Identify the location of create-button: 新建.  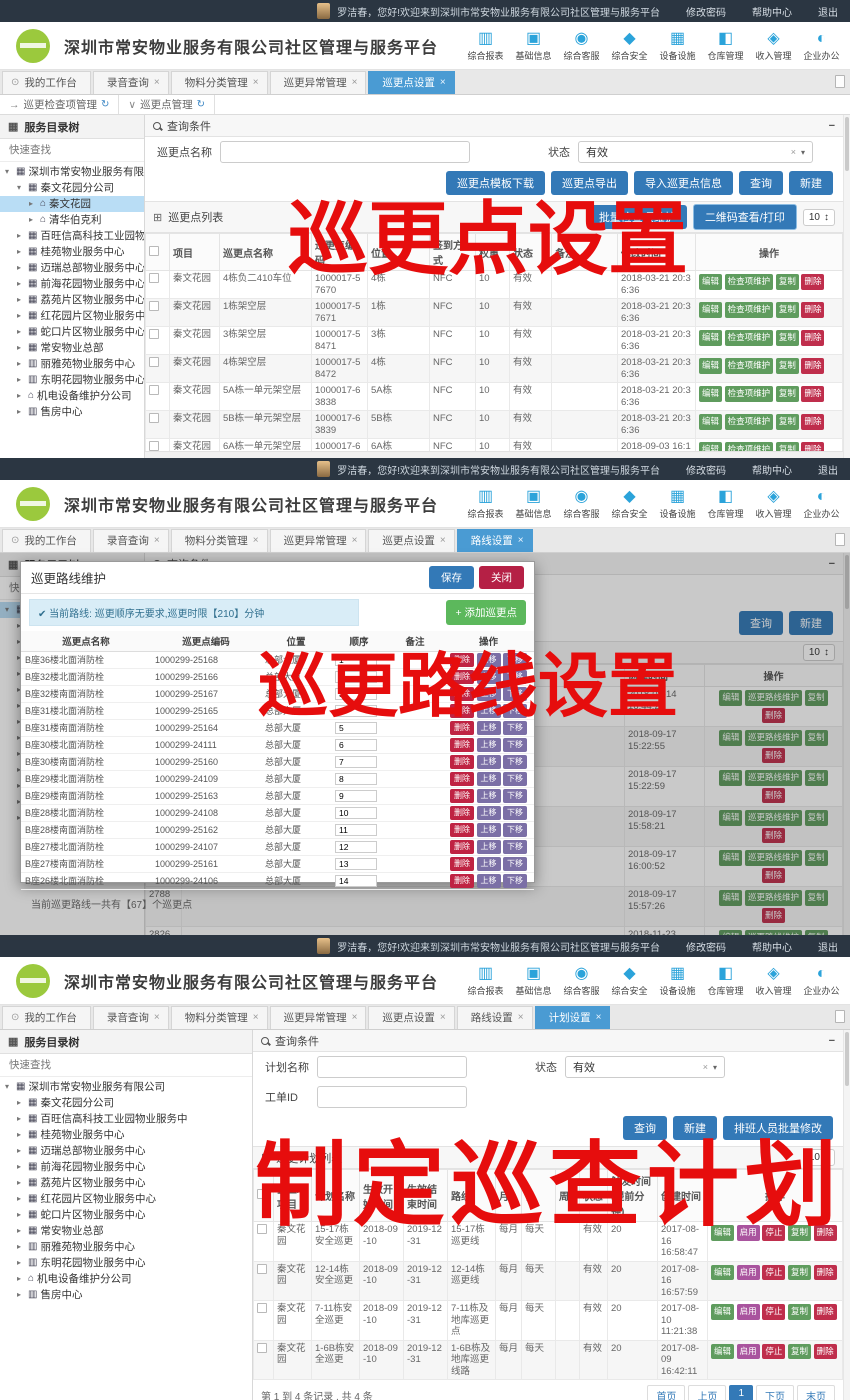
(695, 1128).